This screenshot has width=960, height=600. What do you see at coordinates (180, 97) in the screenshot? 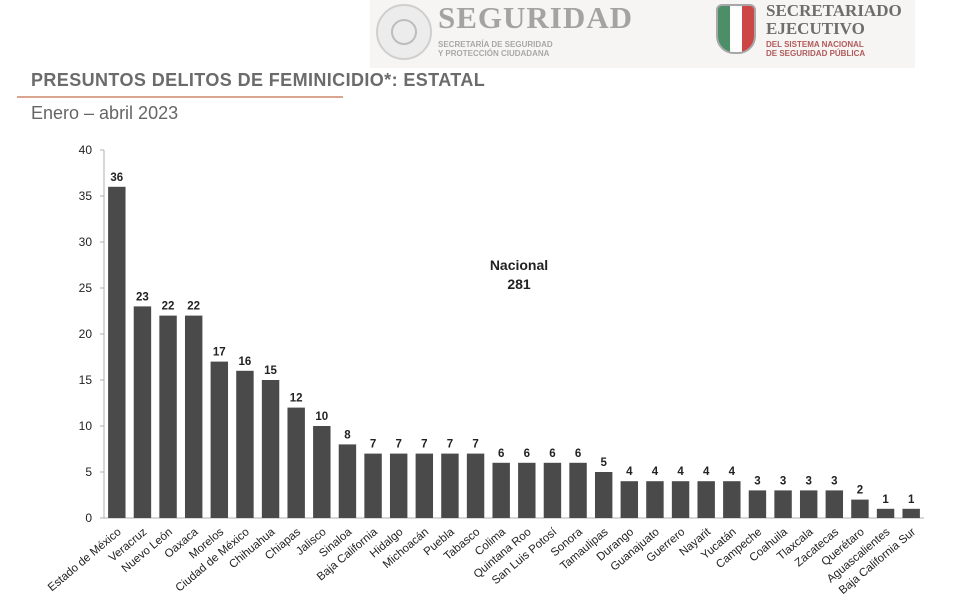
I see `title-underline` at bounding box center [180, 97].